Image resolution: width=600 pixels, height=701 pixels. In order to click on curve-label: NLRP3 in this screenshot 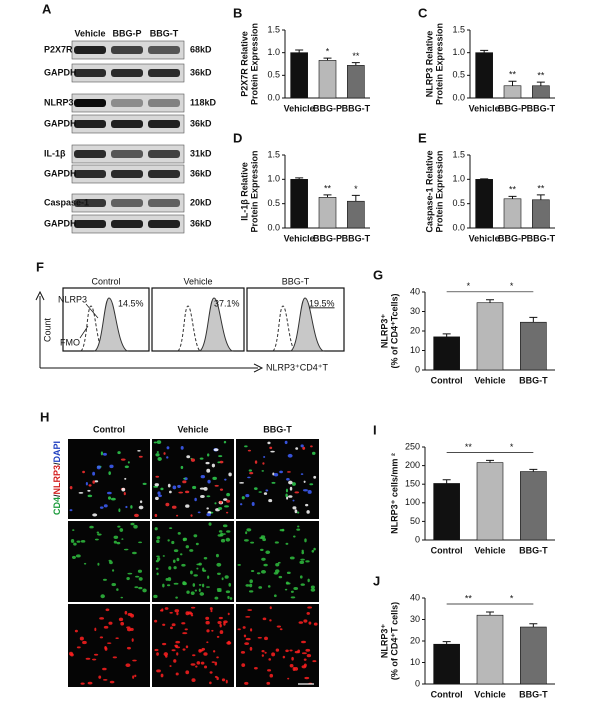, I will do `click(72, 299)`.